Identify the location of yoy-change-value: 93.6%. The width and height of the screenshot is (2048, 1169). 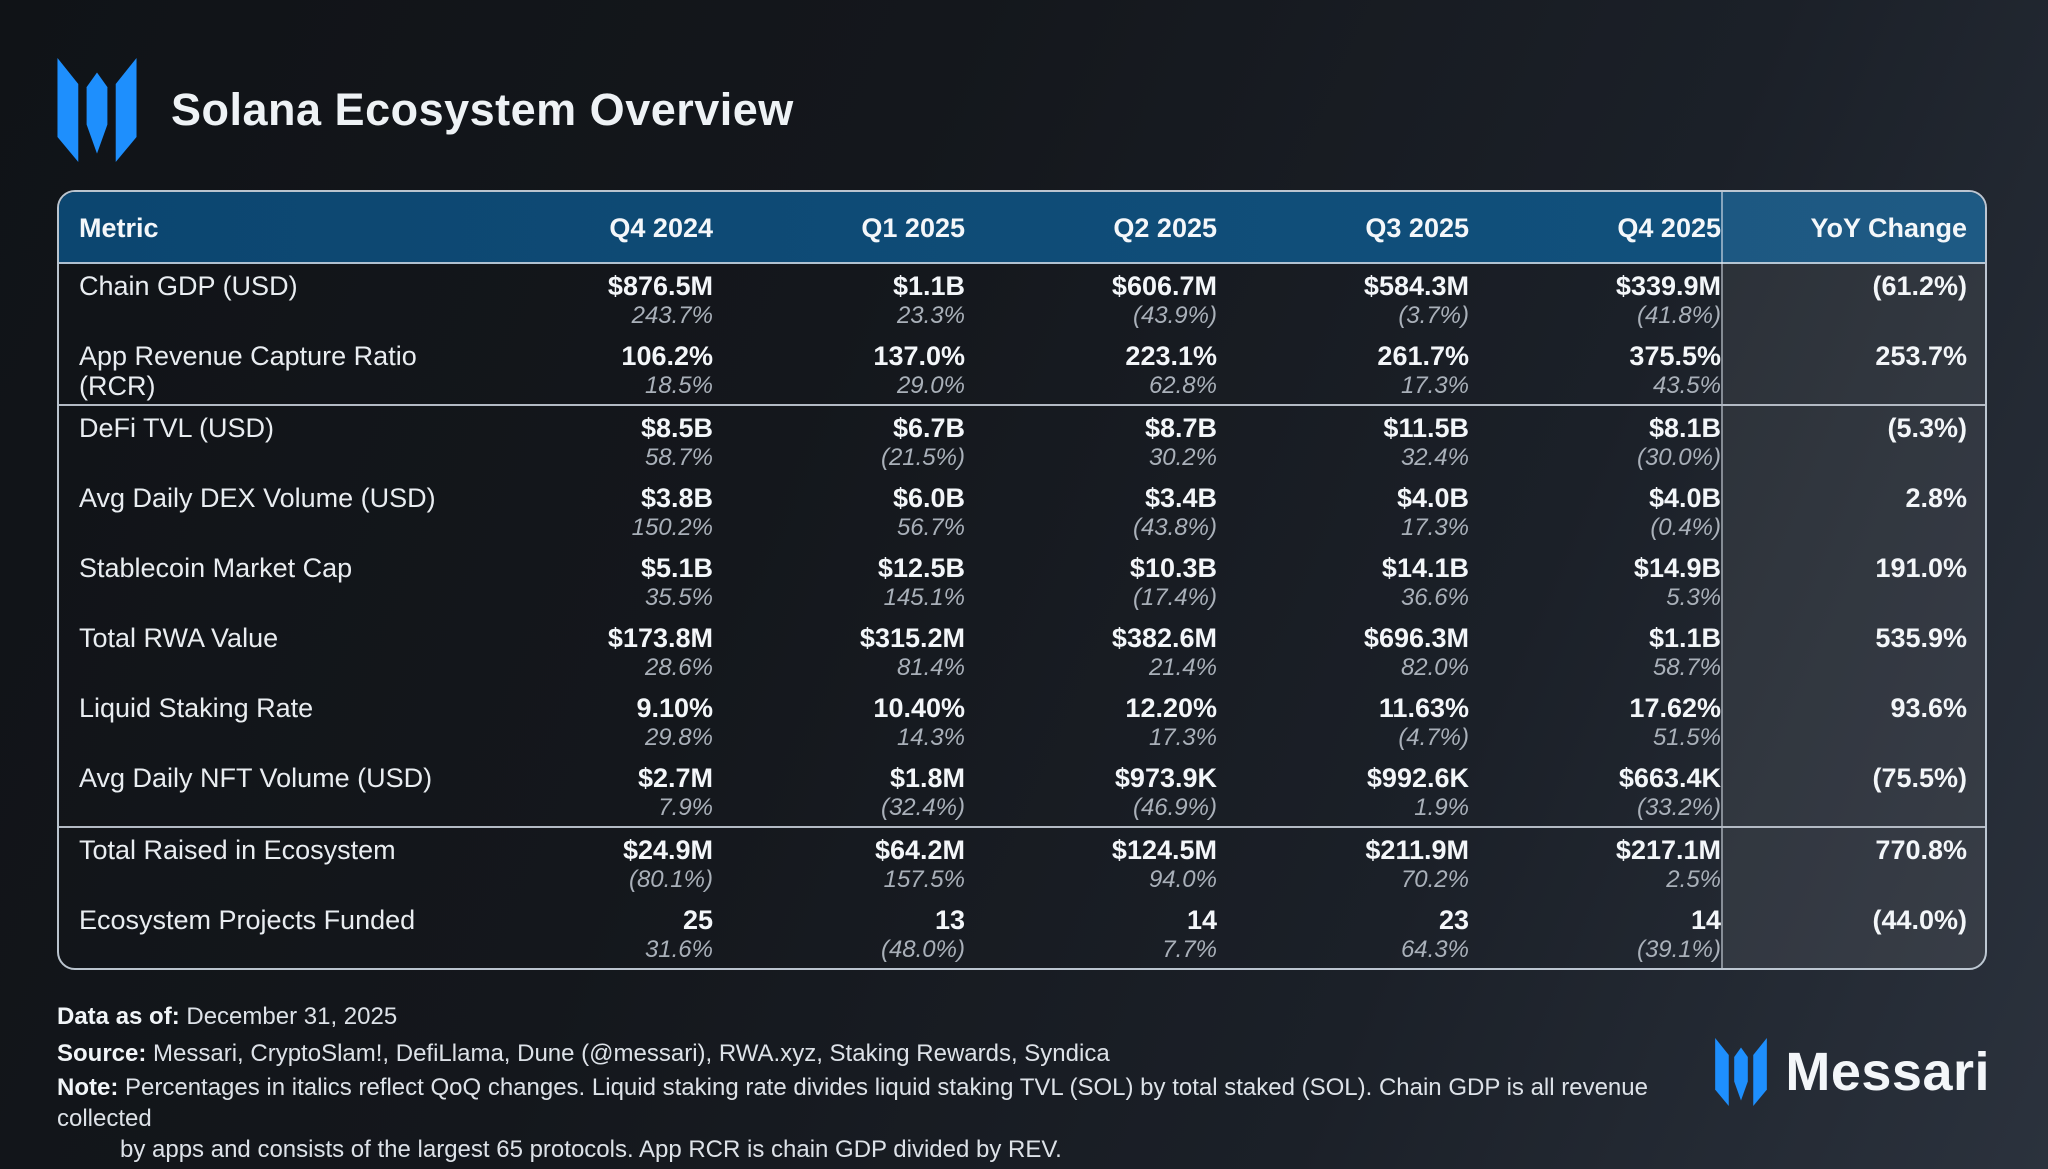
(1928, 708).